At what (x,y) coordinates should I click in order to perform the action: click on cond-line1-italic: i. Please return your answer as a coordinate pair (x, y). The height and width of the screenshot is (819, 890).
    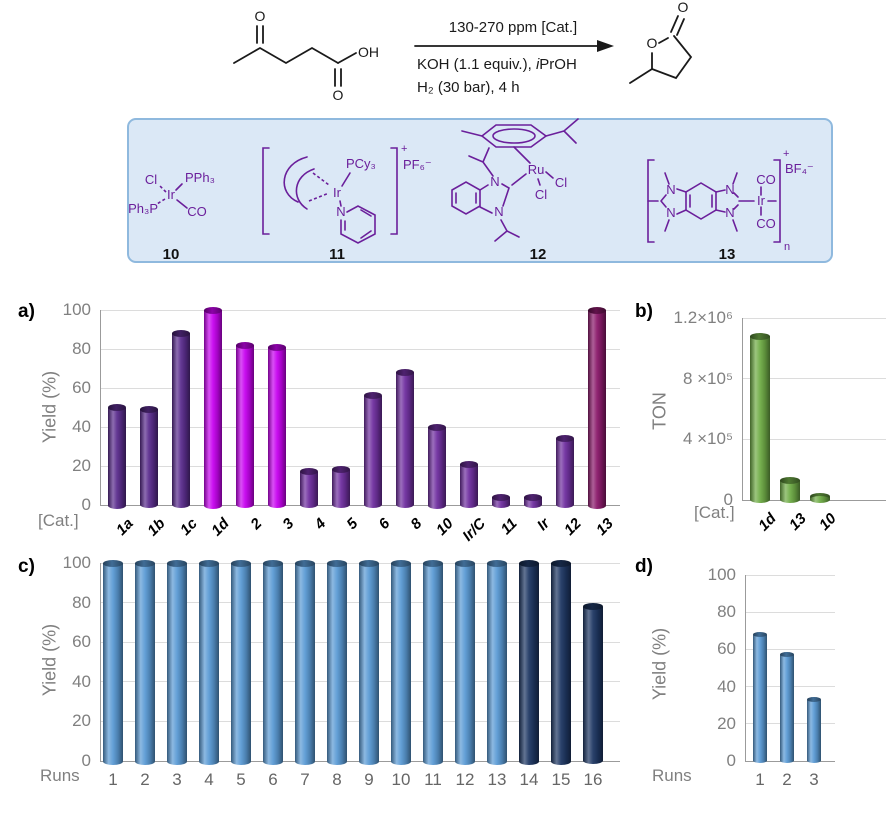
    Looking at the image, I should click on (537, 64).